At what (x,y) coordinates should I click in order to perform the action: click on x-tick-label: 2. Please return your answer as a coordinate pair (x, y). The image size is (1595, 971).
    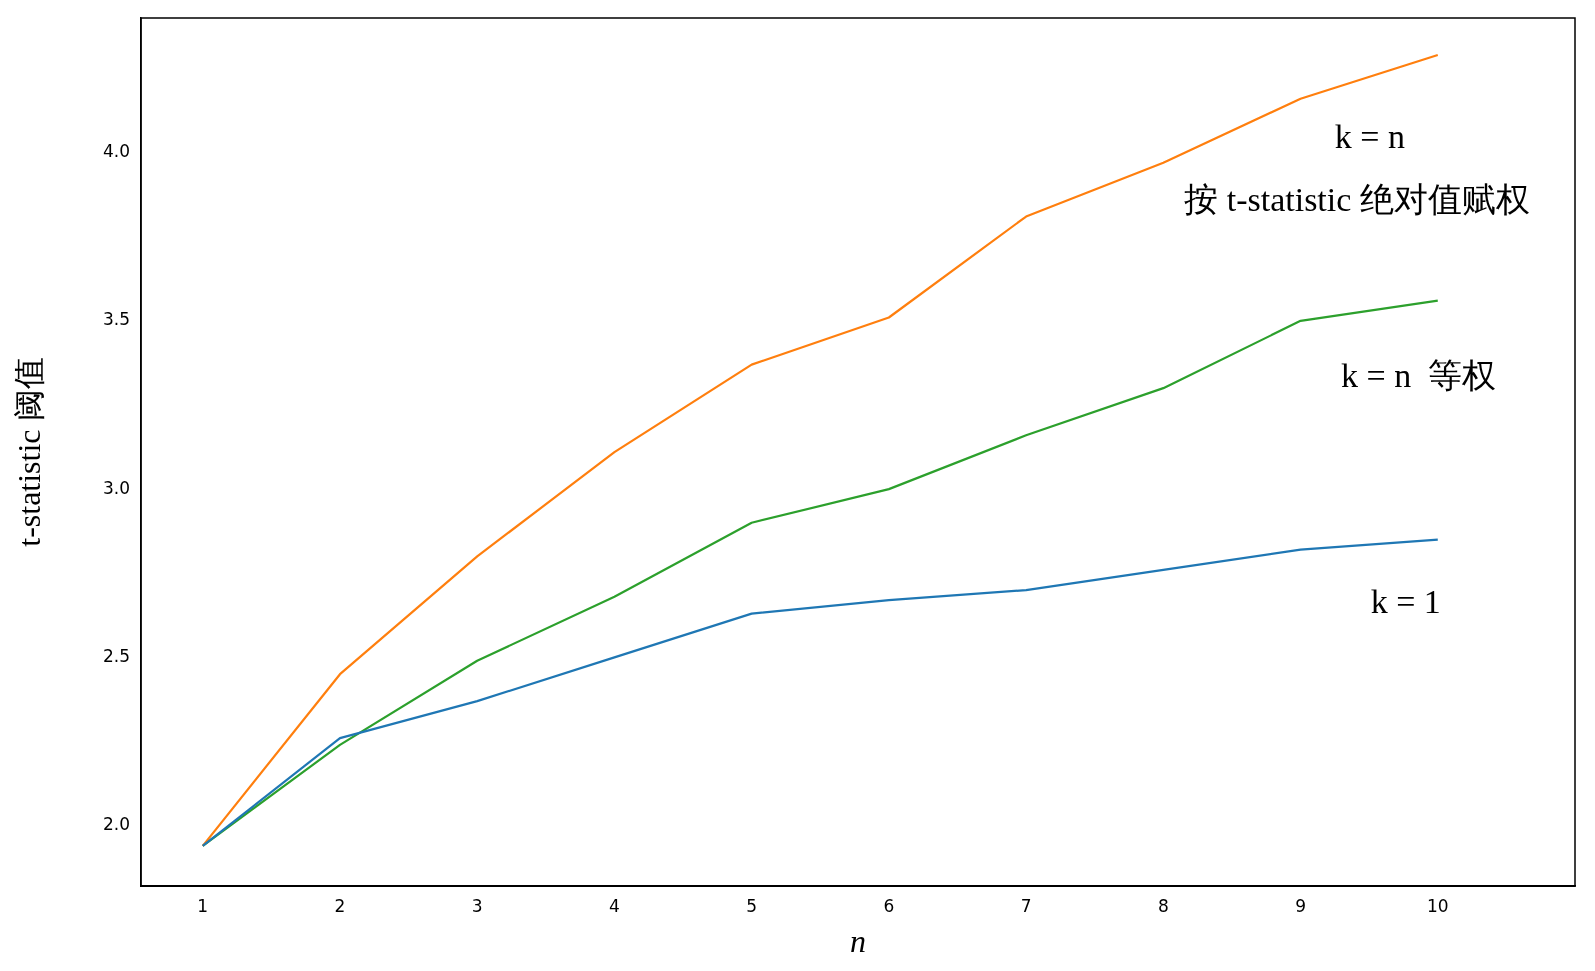
    Looking at the image, I should click on (340, 905).